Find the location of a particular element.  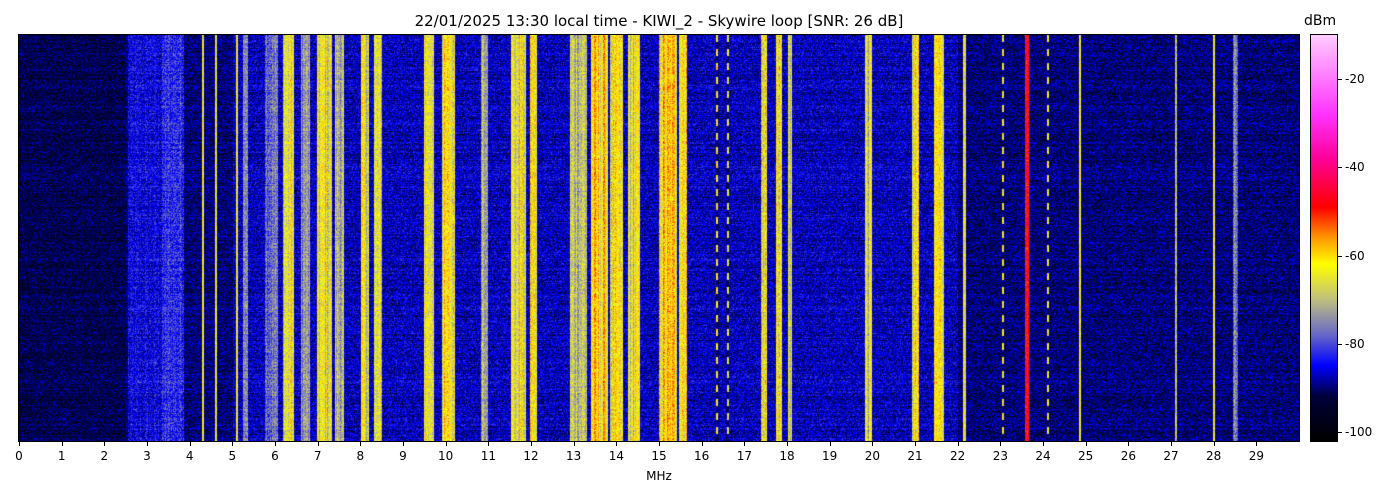

x-tick-label: 9 is located at coordinates (403, 456).